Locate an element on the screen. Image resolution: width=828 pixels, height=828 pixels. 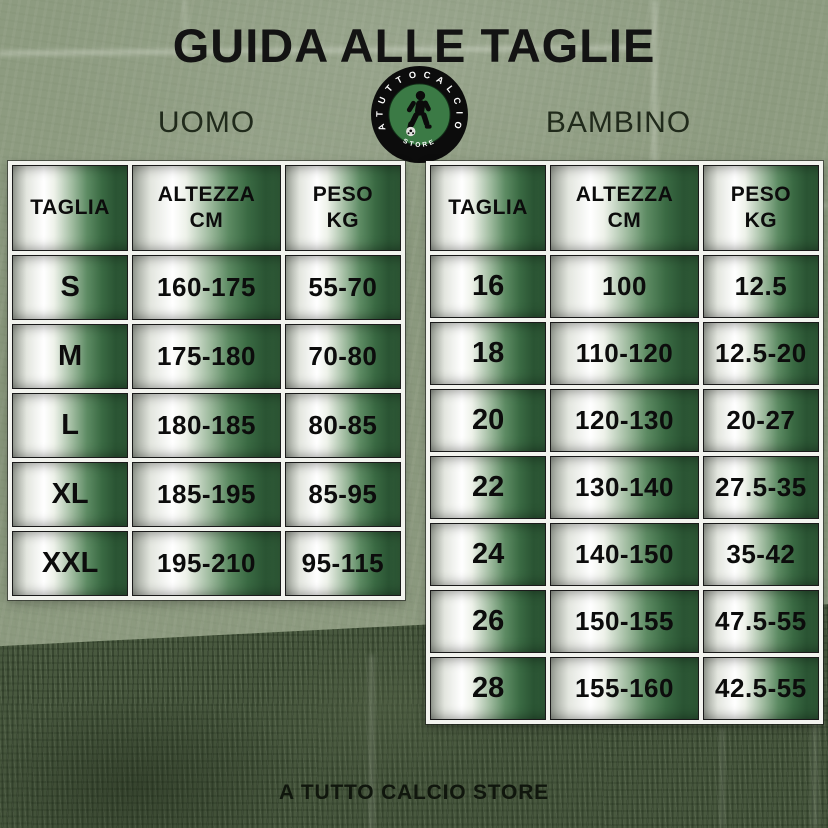
section-label-bambino: BAMBINO is located at coordinates (618, 122).